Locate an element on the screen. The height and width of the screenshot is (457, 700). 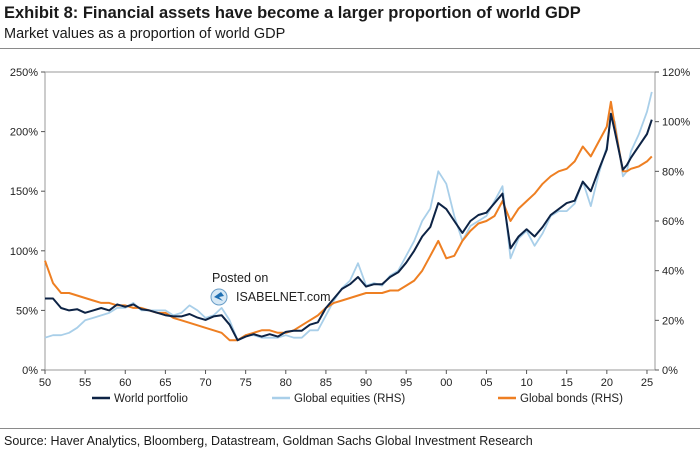
x-tick-label: 50 is located at coordinates (45, 383).